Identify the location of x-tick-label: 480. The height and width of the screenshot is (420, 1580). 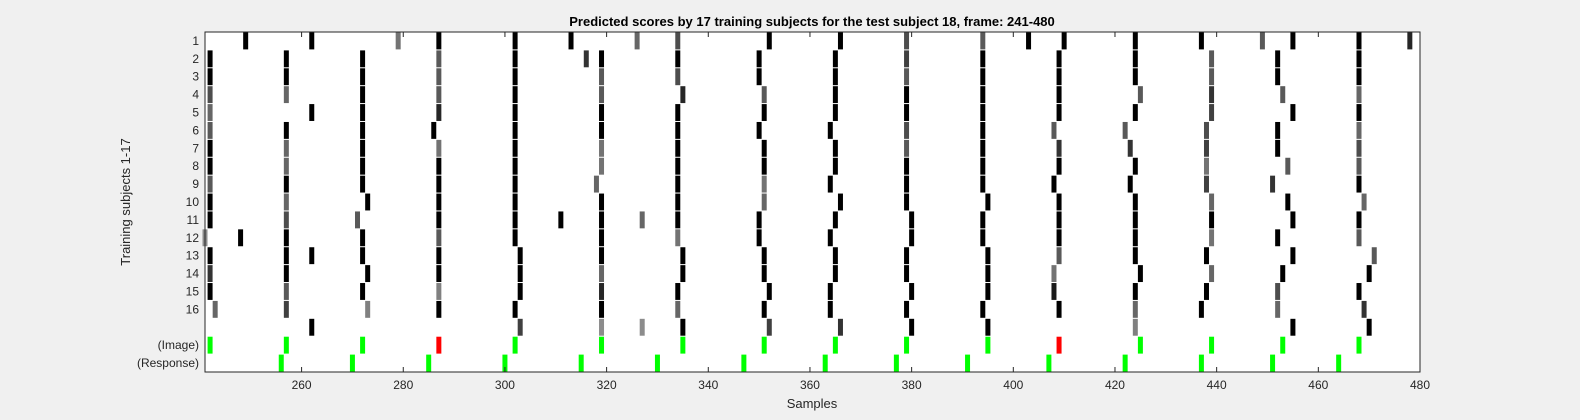
(1420, 385).